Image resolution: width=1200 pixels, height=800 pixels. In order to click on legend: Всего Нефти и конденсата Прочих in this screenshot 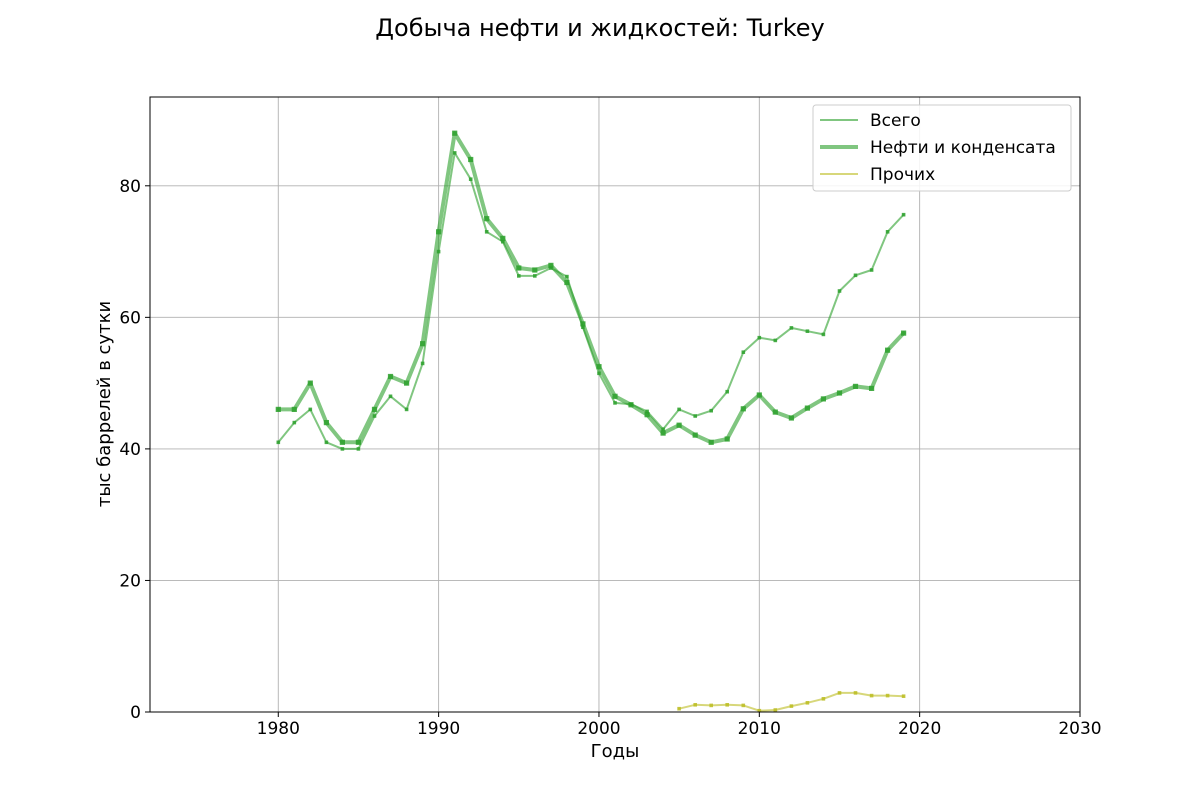, I will do `click(942, 148)`.